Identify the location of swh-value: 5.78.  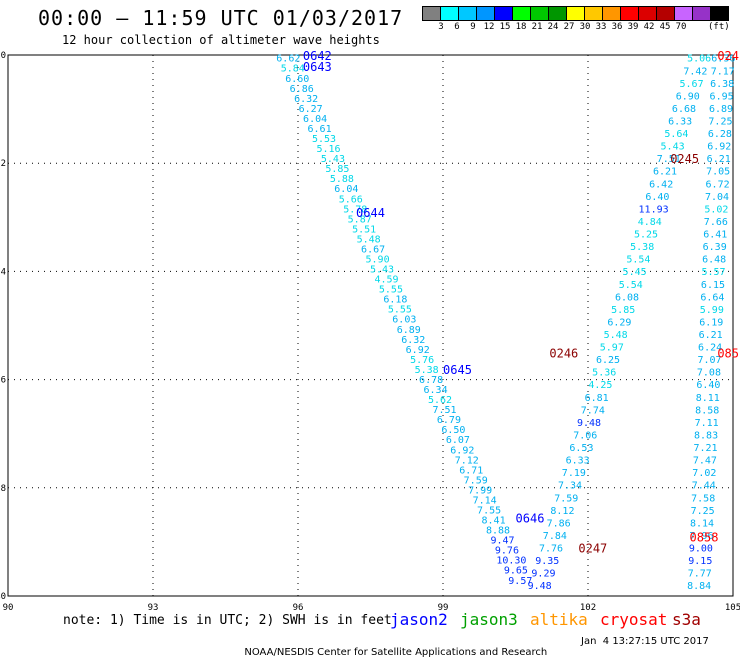
(355, 209).